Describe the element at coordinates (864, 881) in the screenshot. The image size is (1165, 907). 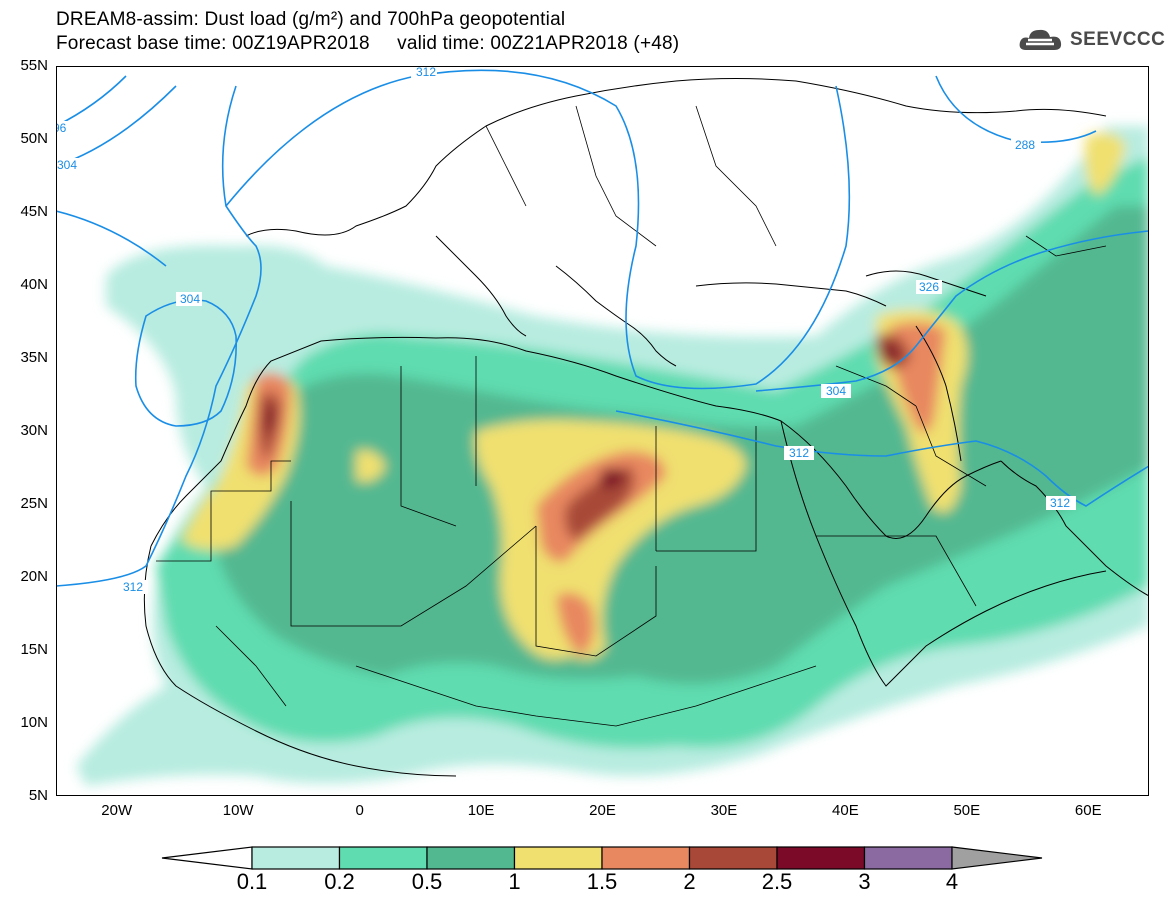
I see `colorbar-level-label: 3` at that location.